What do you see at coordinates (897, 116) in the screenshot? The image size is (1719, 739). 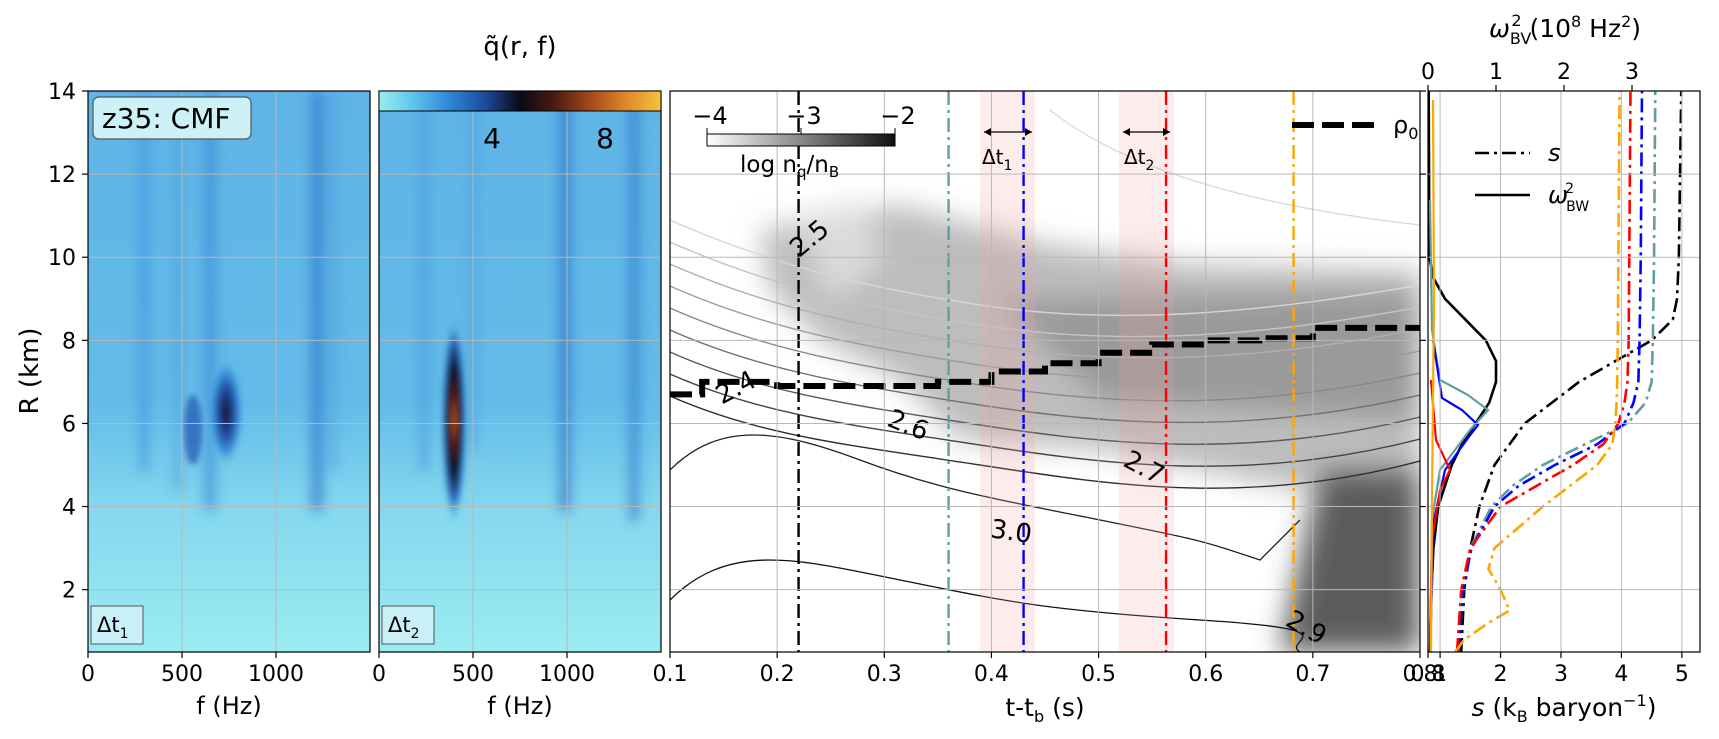 I see `cbar-tick-m2: −2` at bounding box center [897, 116].